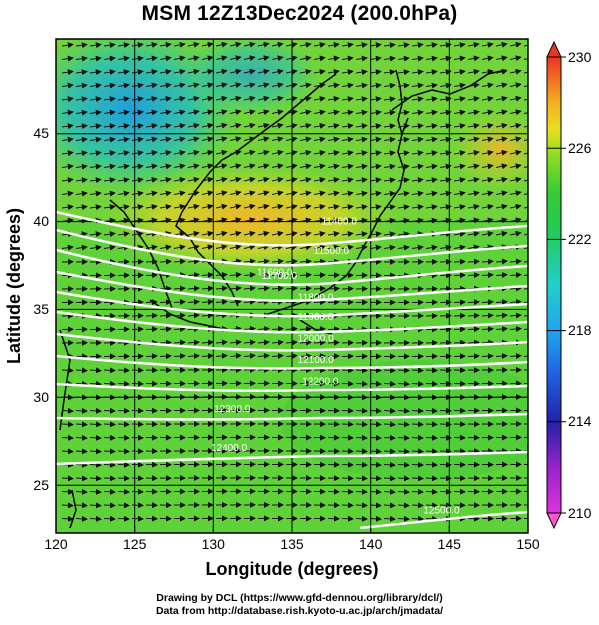 Image resolution: width=599 pixels, height=625 pixels. Describe the element at coordinates (214, 544) in the screenshot. I see `x-tick-label: 130` at that location.